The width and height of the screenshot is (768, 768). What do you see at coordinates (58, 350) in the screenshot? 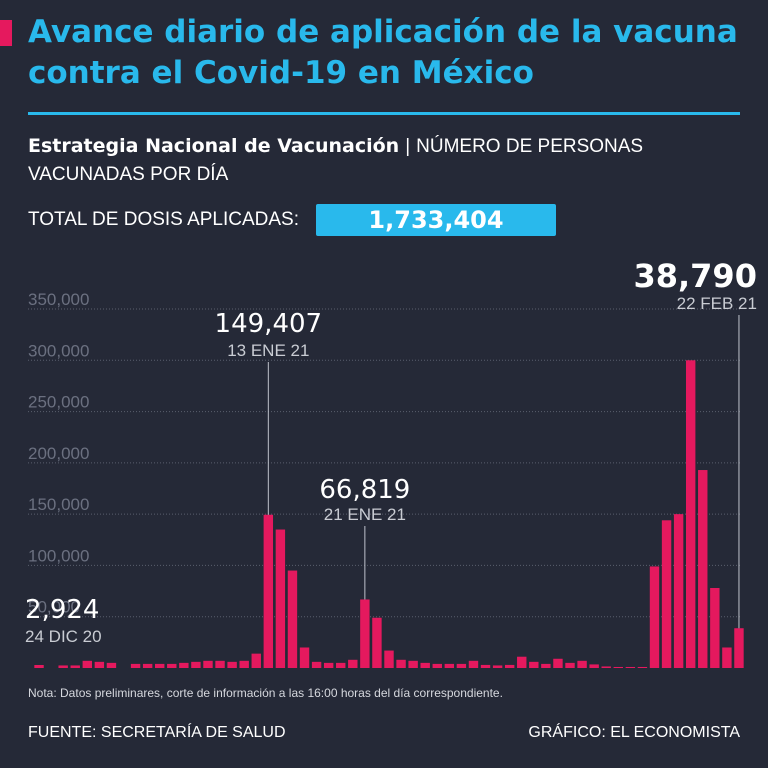
I see `y-tick-label: 300,000` at bounding box center [58, 350].